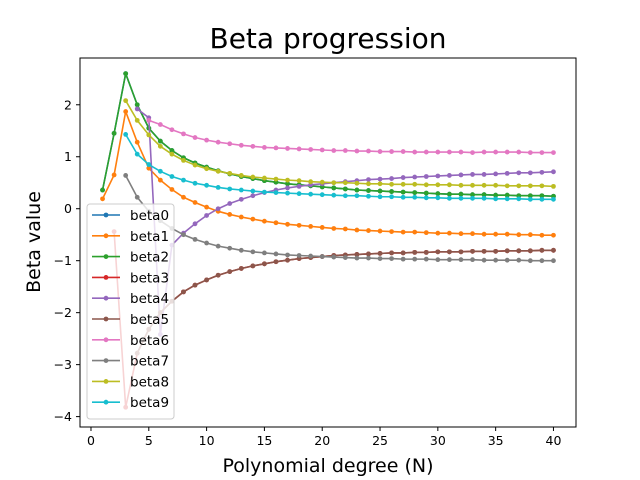 This screenshot has width=640, height=480. What do you see at coordinates (63, 260) in the screenshot?
I see `y-tick-label: −1` at bounding box center [63, 260].